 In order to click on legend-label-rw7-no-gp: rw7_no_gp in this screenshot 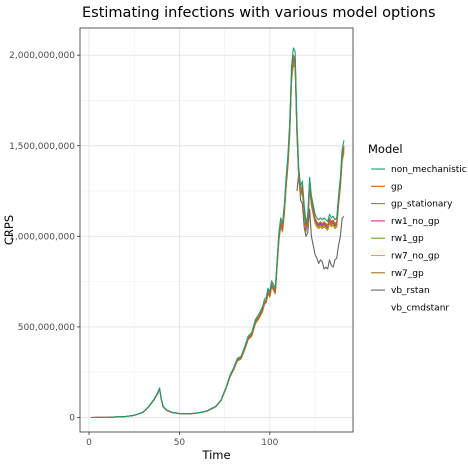, I will do `click(415, 257)`.